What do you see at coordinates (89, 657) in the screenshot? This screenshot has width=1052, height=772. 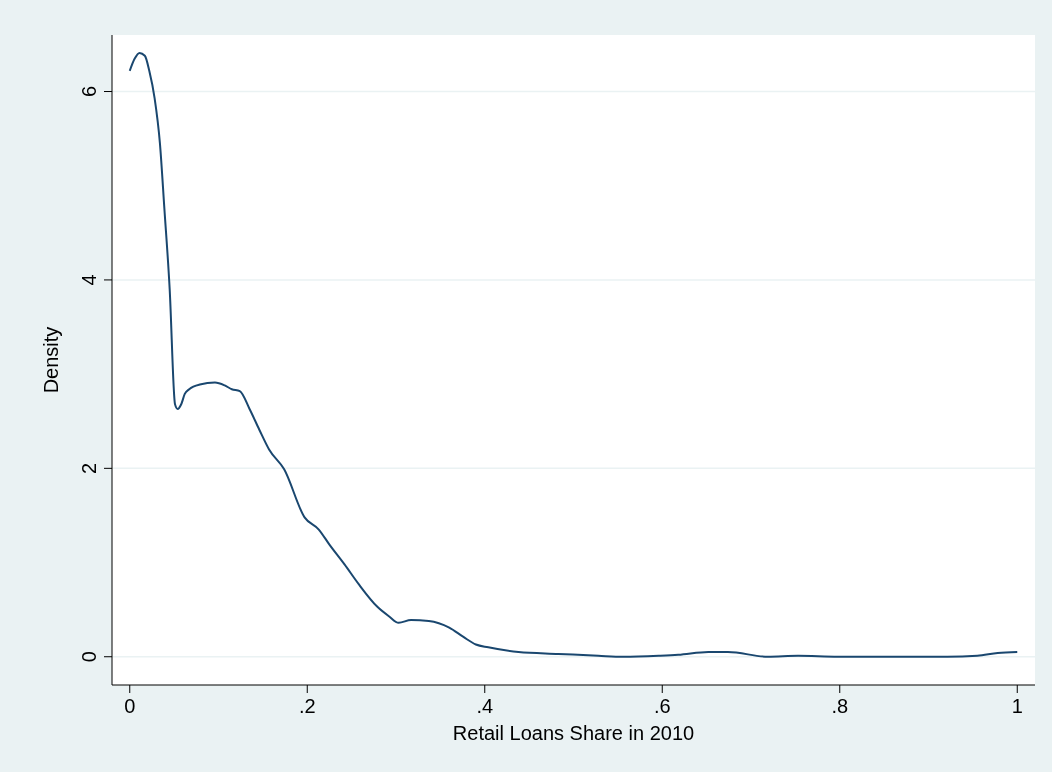 I see `y-tick-label: 0` at bounding box center [89, 657].